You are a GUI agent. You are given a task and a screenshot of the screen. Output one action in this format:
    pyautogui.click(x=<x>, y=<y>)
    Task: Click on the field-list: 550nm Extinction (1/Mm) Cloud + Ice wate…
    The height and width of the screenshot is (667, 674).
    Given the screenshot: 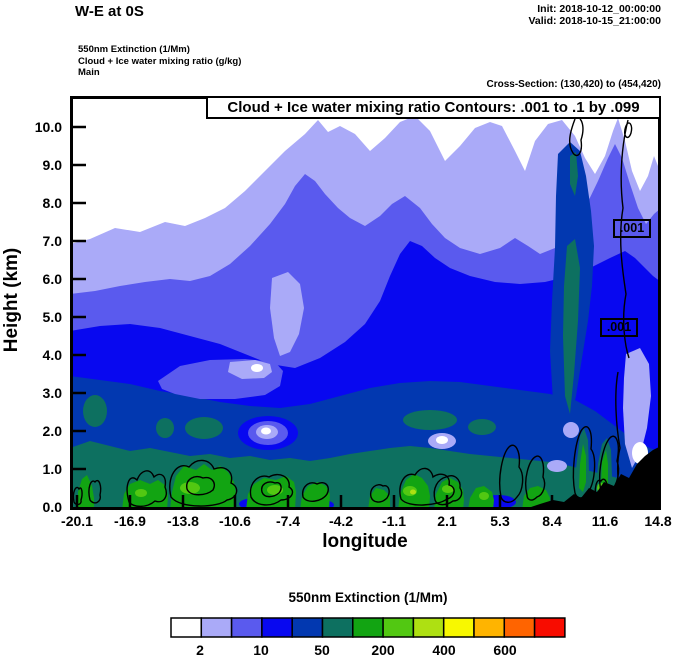 What is the action you would take?
    pyautogui.click(x=159, y=61)
    